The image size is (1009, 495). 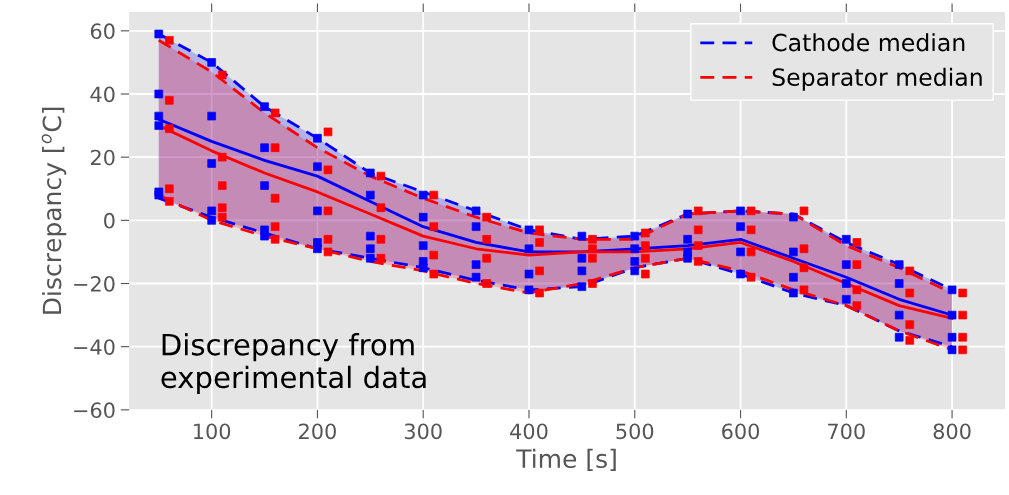 What do you see at coordinates (423, 431) in the screenshot?
I see `x-tick-label: 300` at bounding box center [423, 431].